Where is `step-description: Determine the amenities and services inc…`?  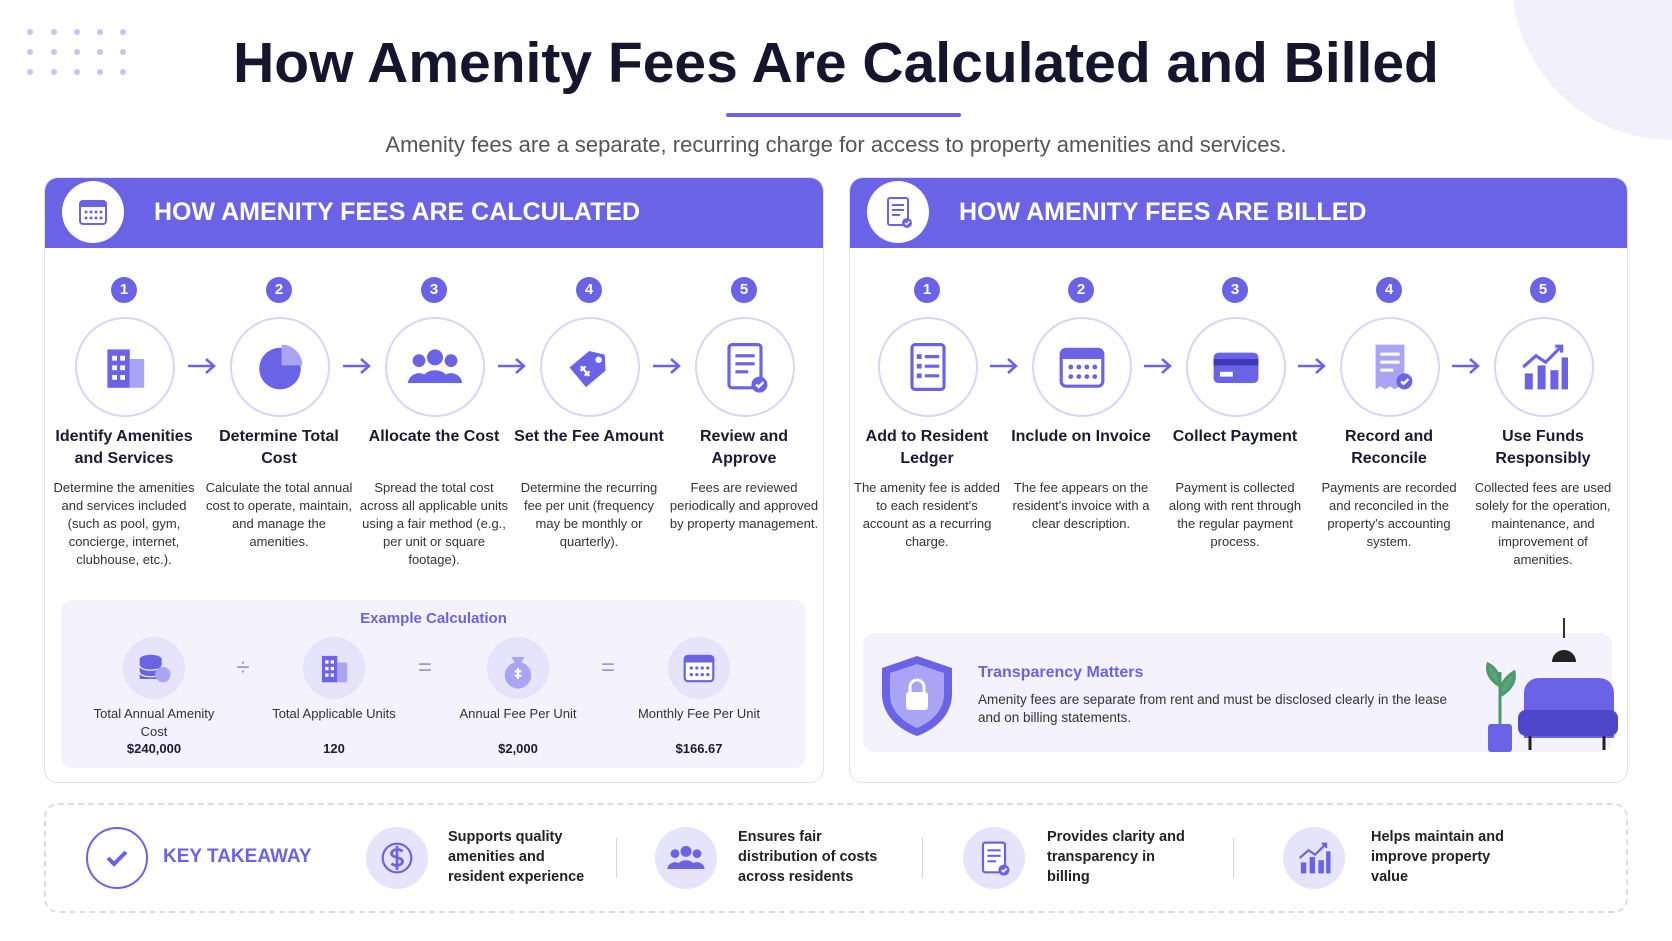 step-description: Determine the amenities and services inc… is located at coordinates (124, 523).